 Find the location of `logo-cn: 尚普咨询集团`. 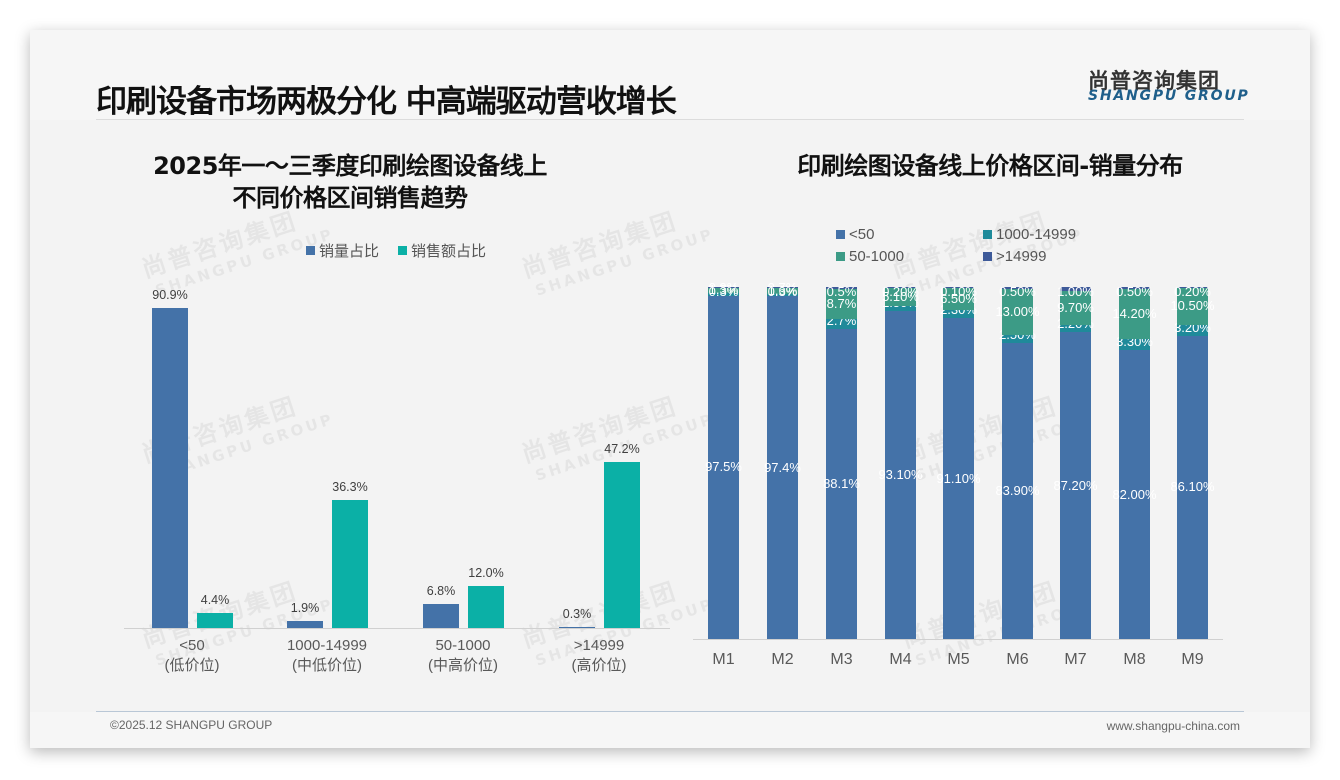

logo-cn: 尚普咨询集团 is located at coordinates (1154, 81).